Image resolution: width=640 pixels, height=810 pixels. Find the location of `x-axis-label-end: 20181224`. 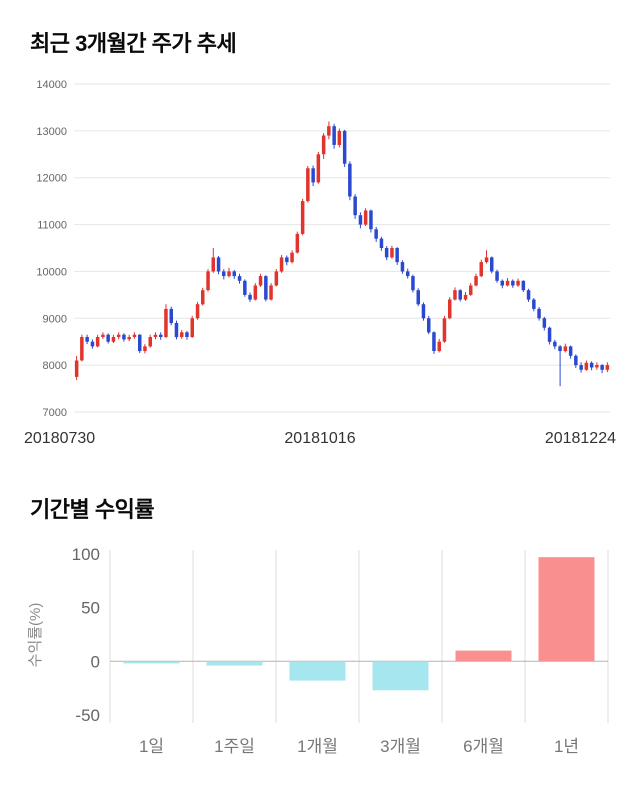

x-axis-label-end: 20181224 is located at coordinates (580, 438).